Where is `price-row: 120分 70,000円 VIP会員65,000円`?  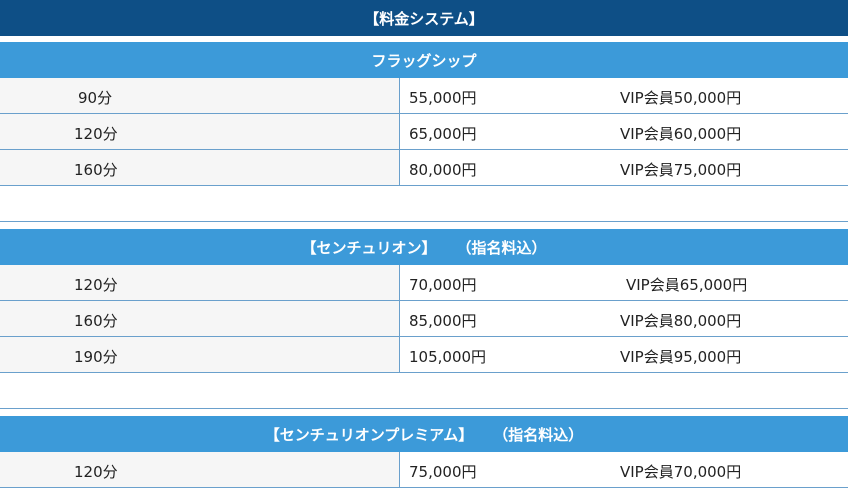 price-row: 120分 70,000円 VIP会員65,000円 is located at coordinates (424, 283).